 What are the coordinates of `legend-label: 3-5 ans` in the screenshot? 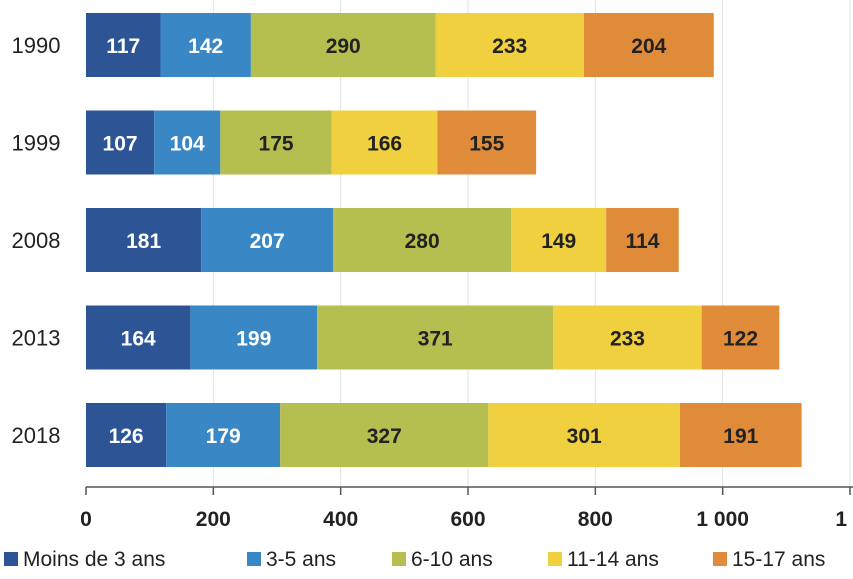 It's located at (301, 559).